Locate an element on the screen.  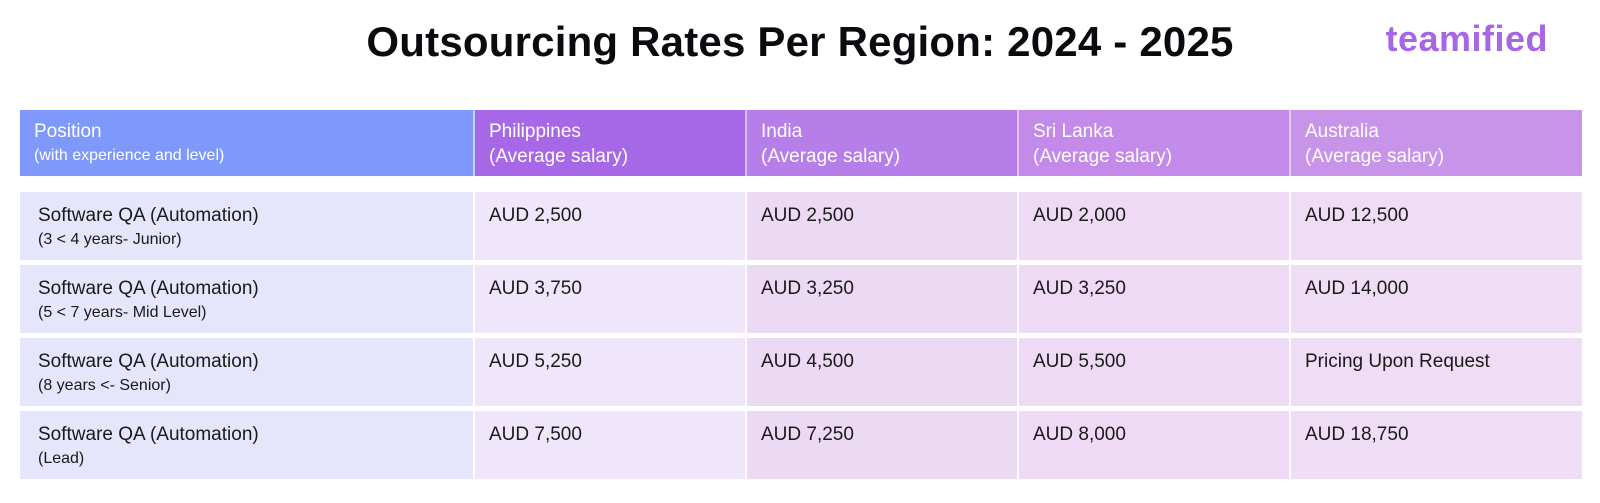
header-gap is located at coordinates (801, 184).